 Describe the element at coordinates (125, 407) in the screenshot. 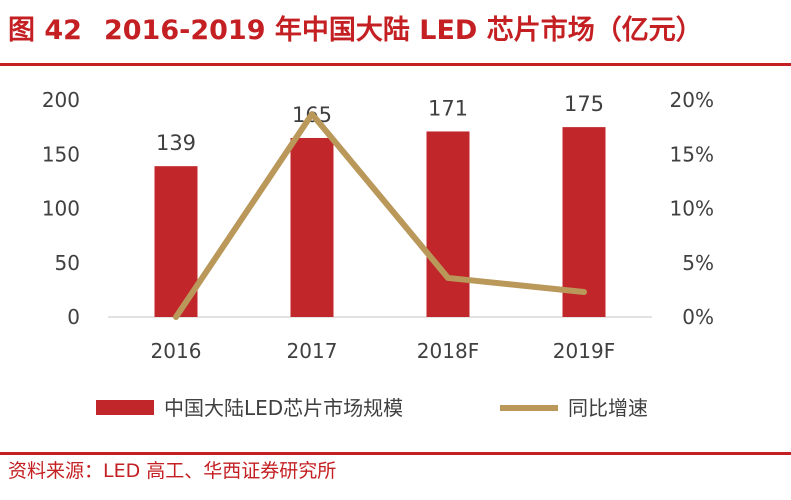

I see `legend-swatch-bar` at that location.